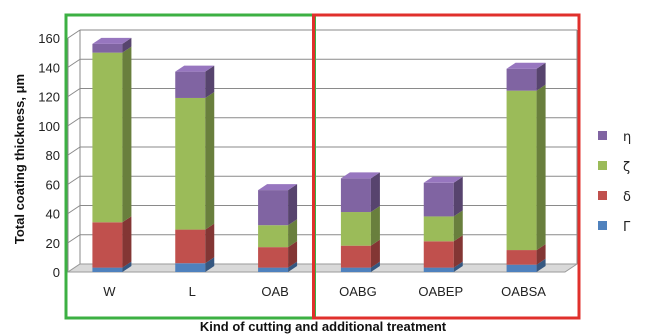 The height and width of the screenshot is (334, 647). What do you see at coordinates (627, 197) in the screenshot?
I see `legend-label: δ` at bounding box center [627, 197].